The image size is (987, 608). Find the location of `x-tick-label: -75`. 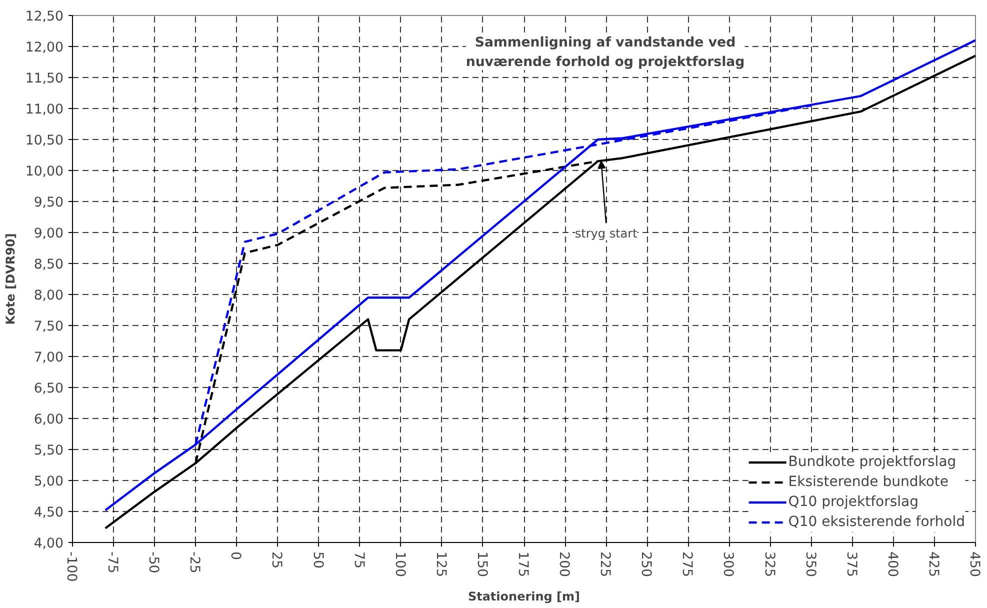

x-tick-label: -75 is located at coordinates (112, 563).